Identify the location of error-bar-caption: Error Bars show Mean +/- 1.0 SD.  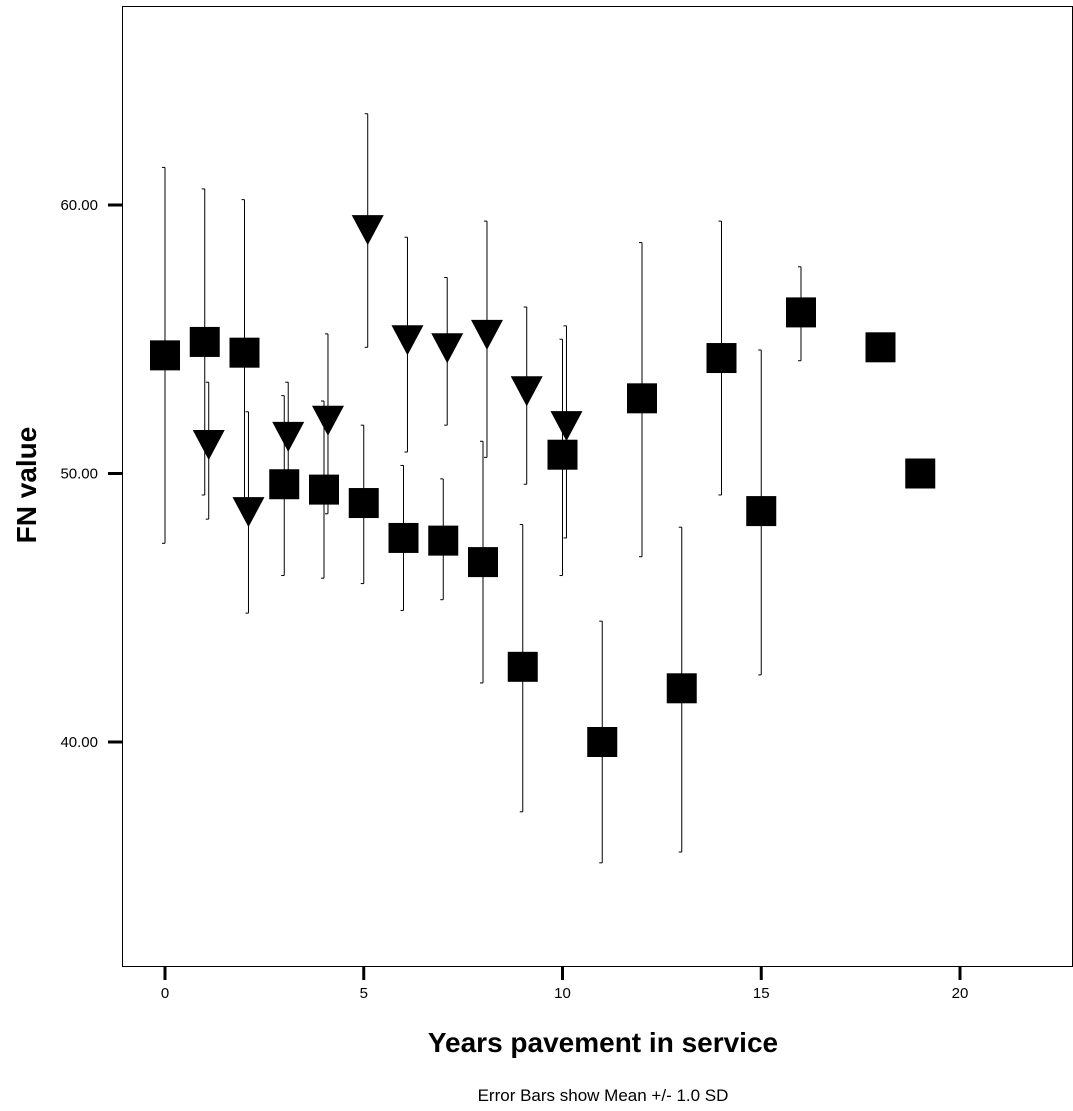
(603, 1095).